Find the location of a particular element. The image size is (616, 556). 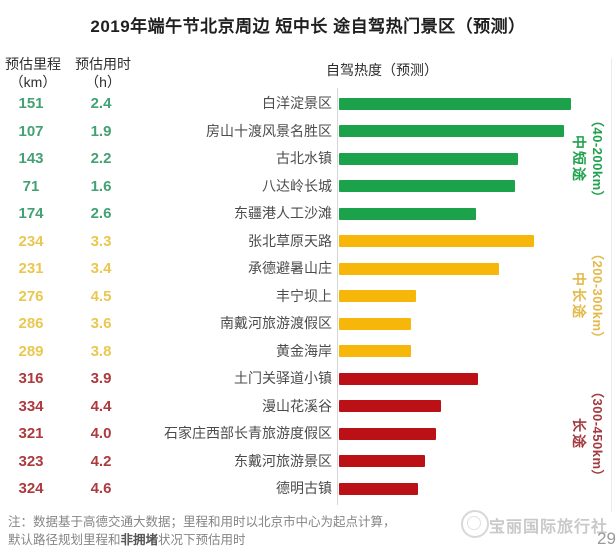

distance-value: 71 is located at coordinates (31, 186).